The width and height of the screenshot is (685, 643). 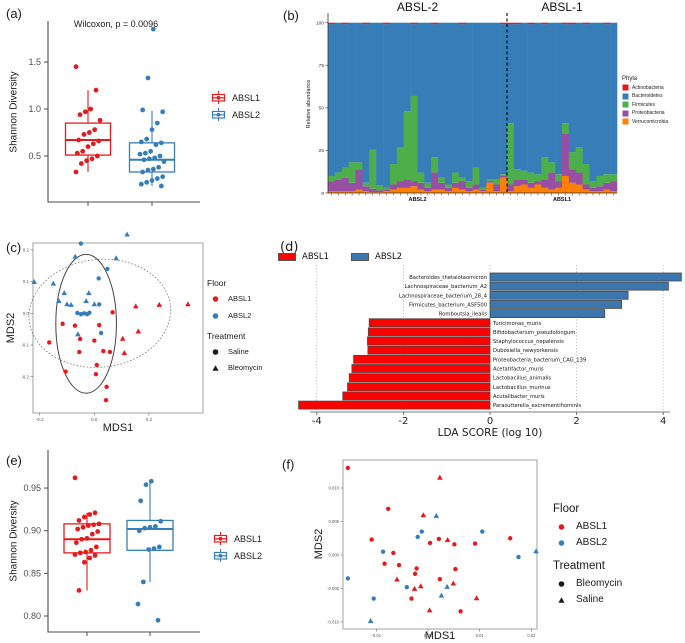 I want to click on svg-text: 0.00, so click(x=428, y=635).